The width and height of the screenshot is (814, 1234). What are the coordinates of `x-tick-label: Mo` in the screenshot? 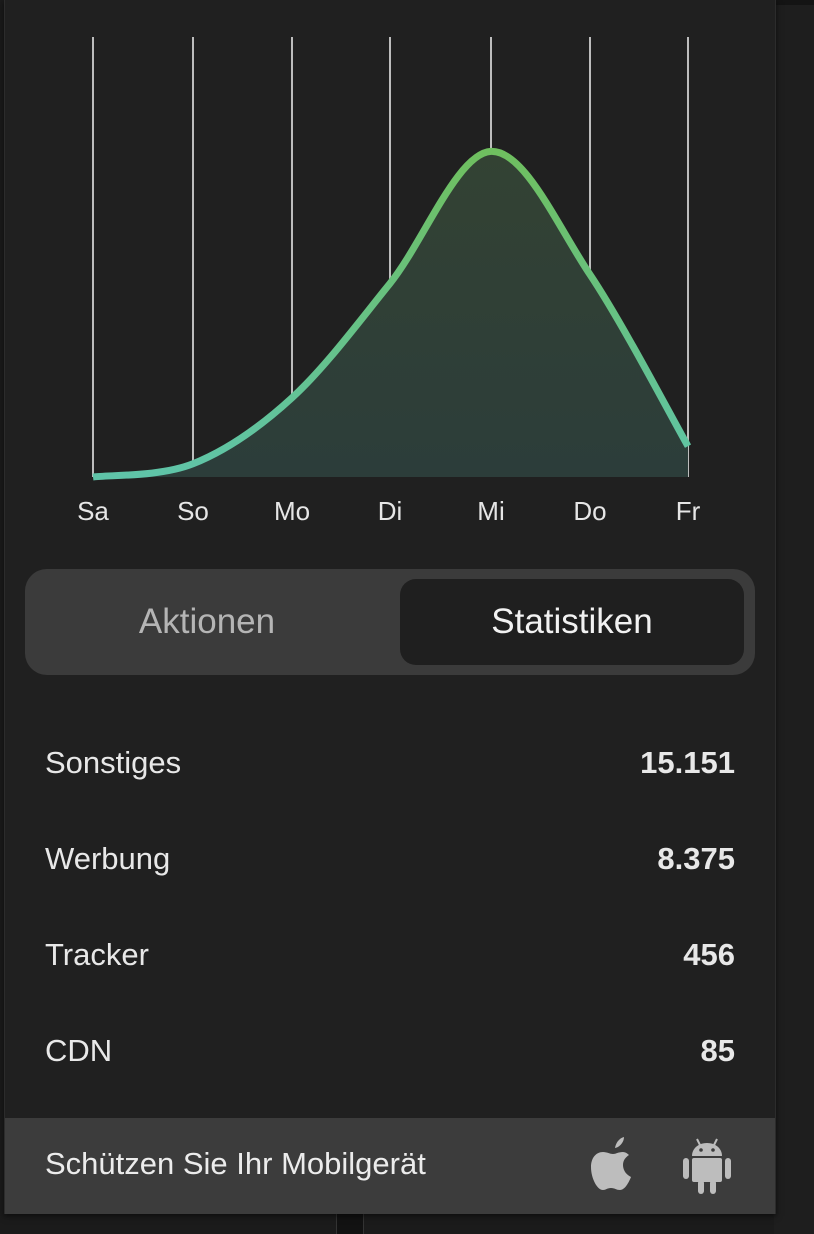 It's located at (292, 511).